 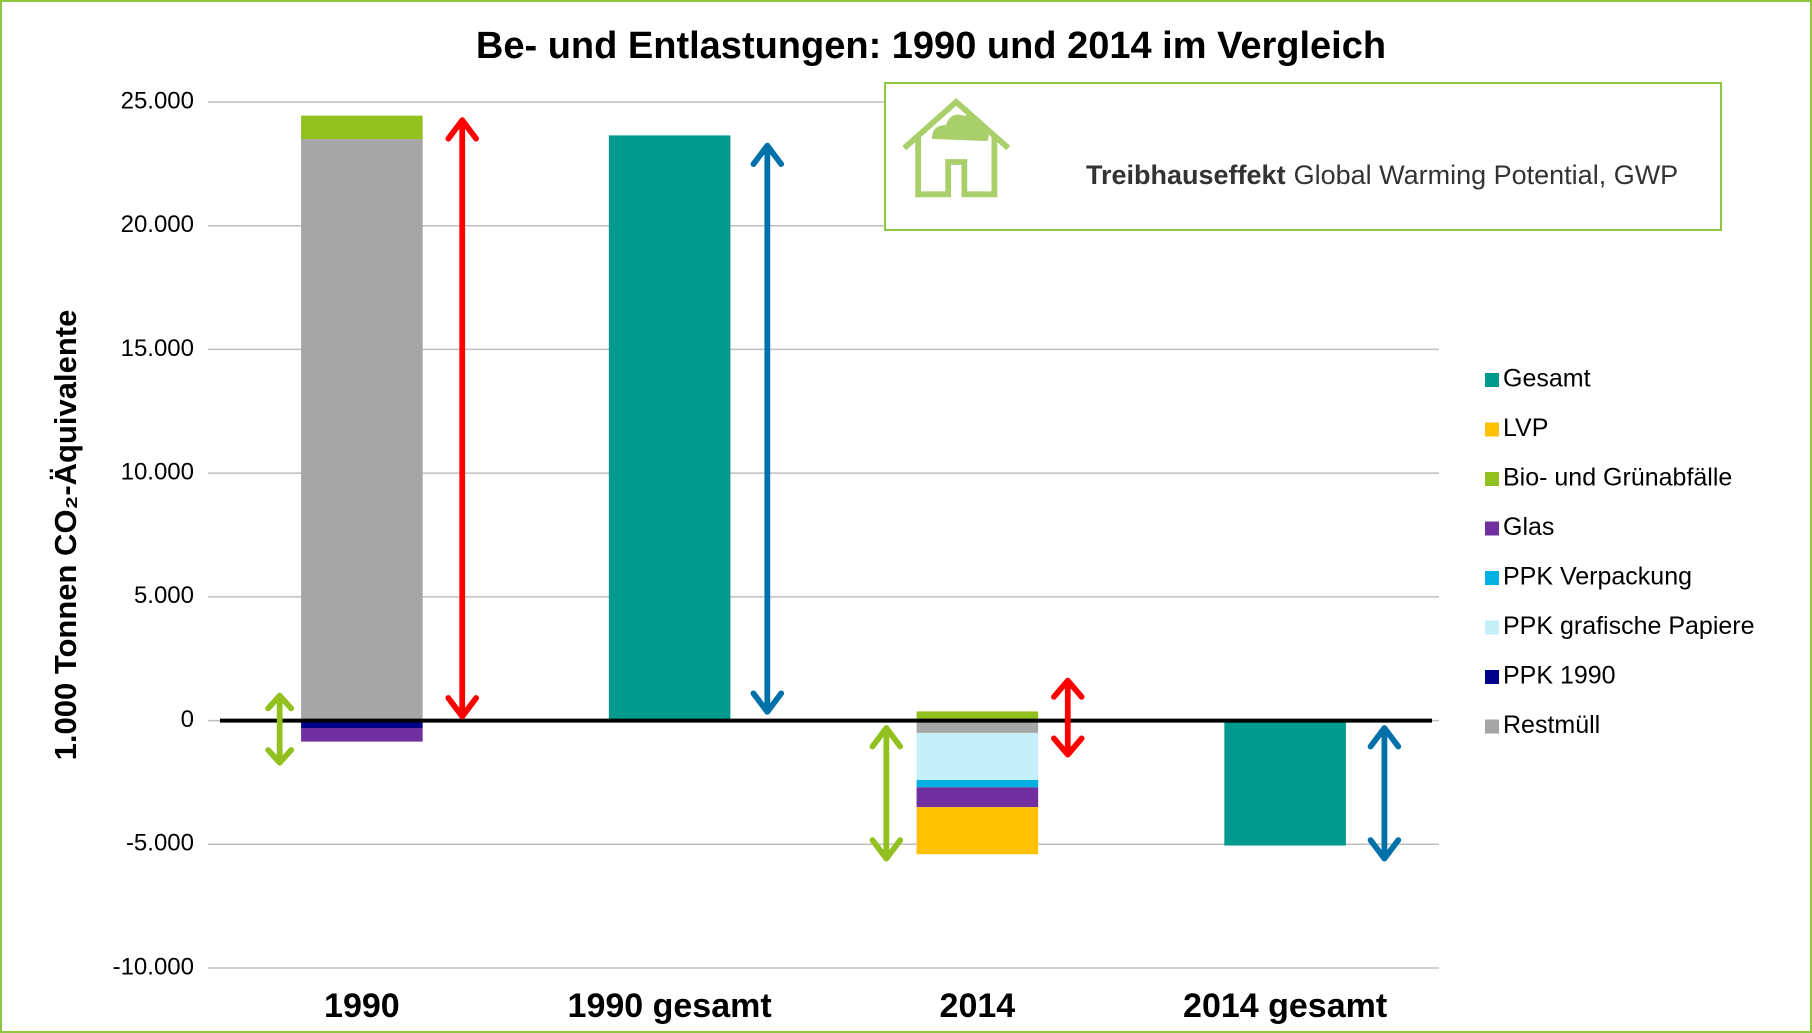 I want to click on legend-label: Glas, so click(x=1528, y=527).